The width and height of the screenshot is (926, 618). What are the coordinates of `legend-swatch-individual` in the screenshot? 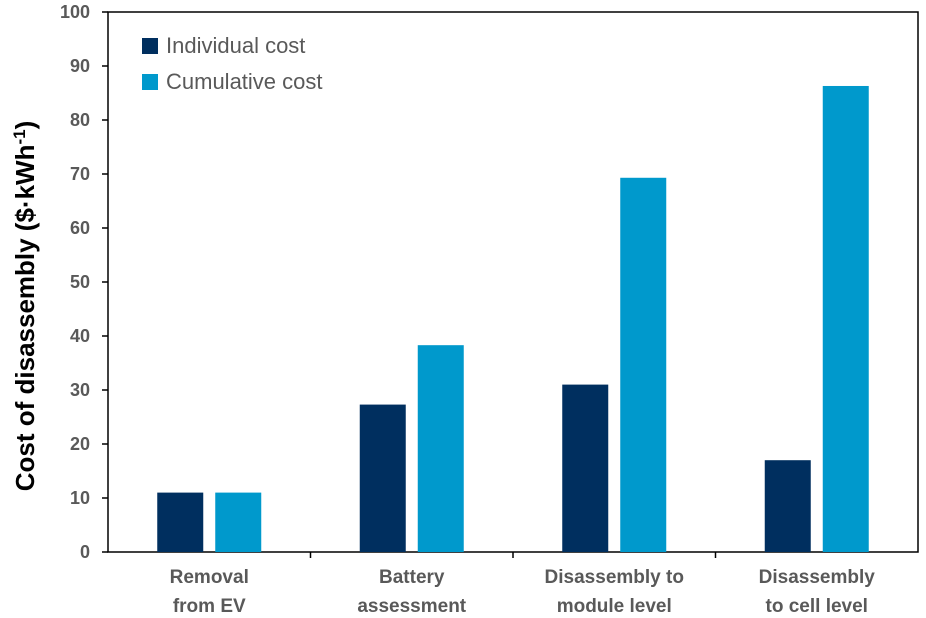 It's located at (150, 46).